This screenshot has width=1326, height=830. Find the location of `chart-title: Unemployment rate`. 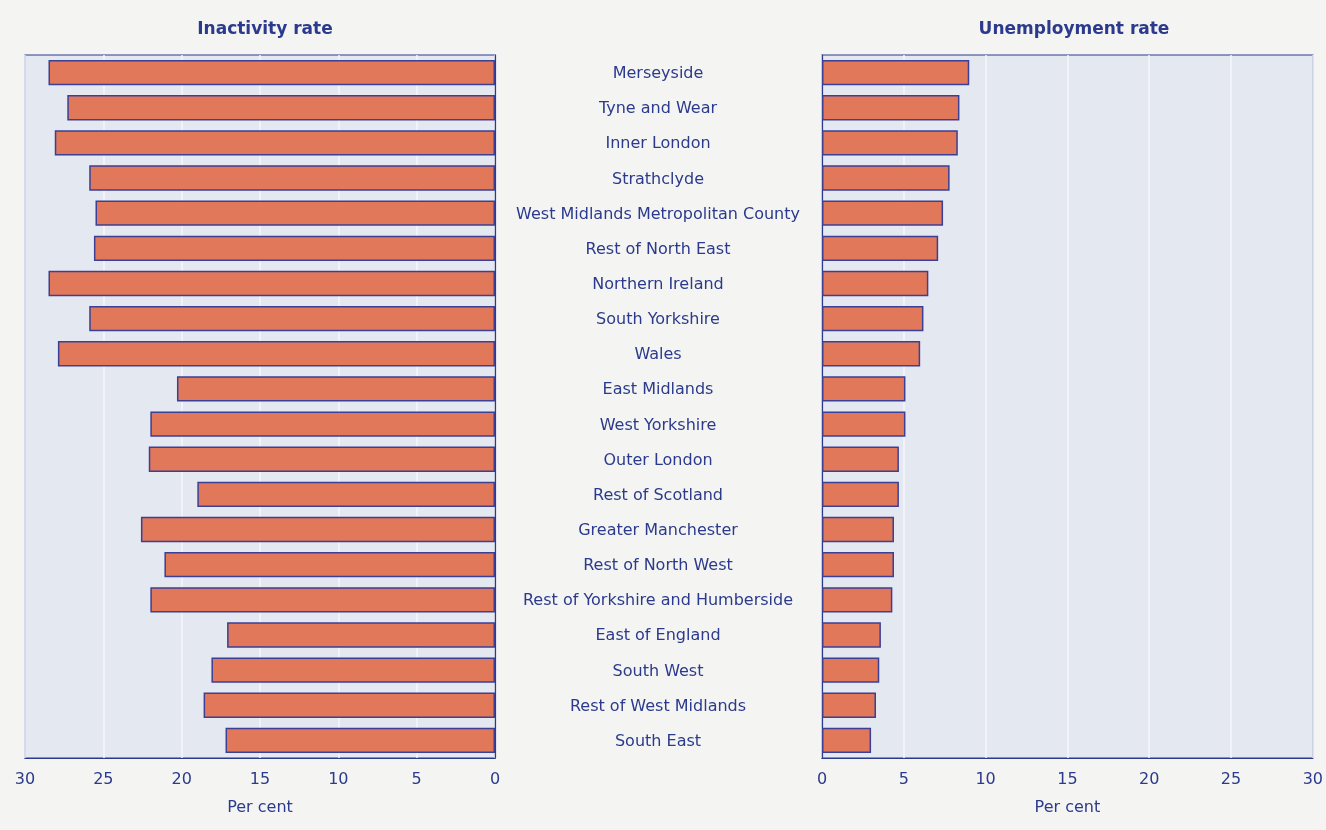

chart-title: Unemployment rate is located at coordinates (1074, 27).